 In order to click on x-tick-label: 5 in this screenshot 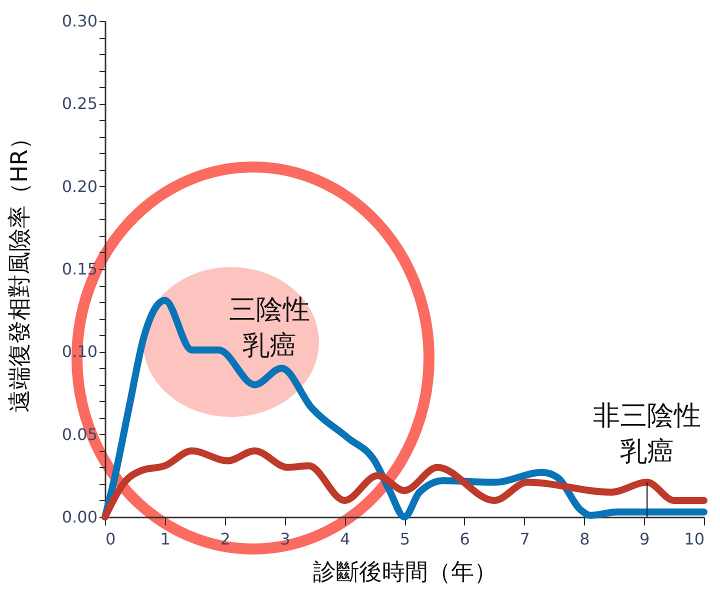, I will do `click(405, 539)`.